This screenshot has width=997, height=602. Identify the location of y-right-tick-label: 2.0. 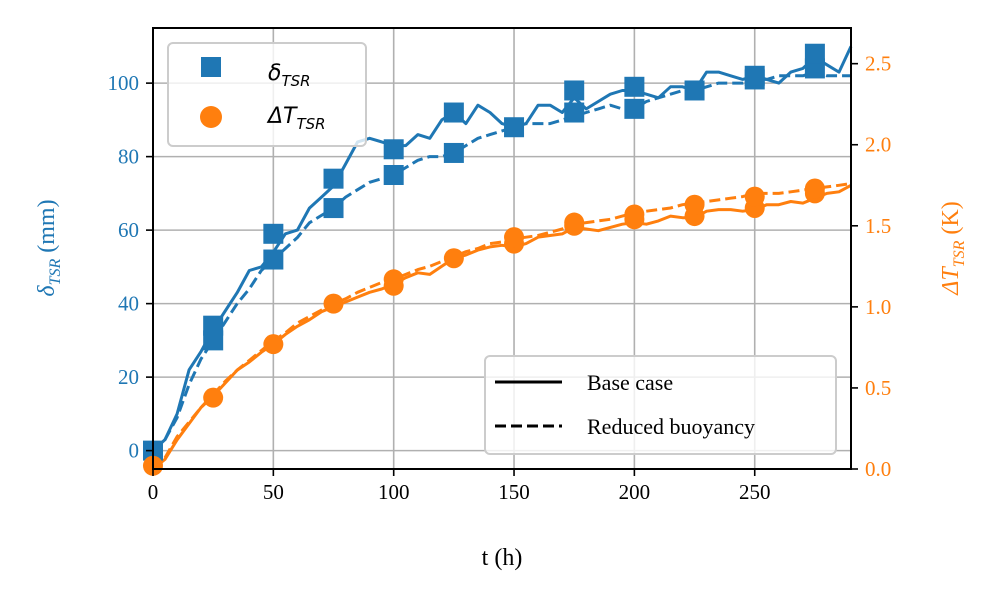
(878, 145).